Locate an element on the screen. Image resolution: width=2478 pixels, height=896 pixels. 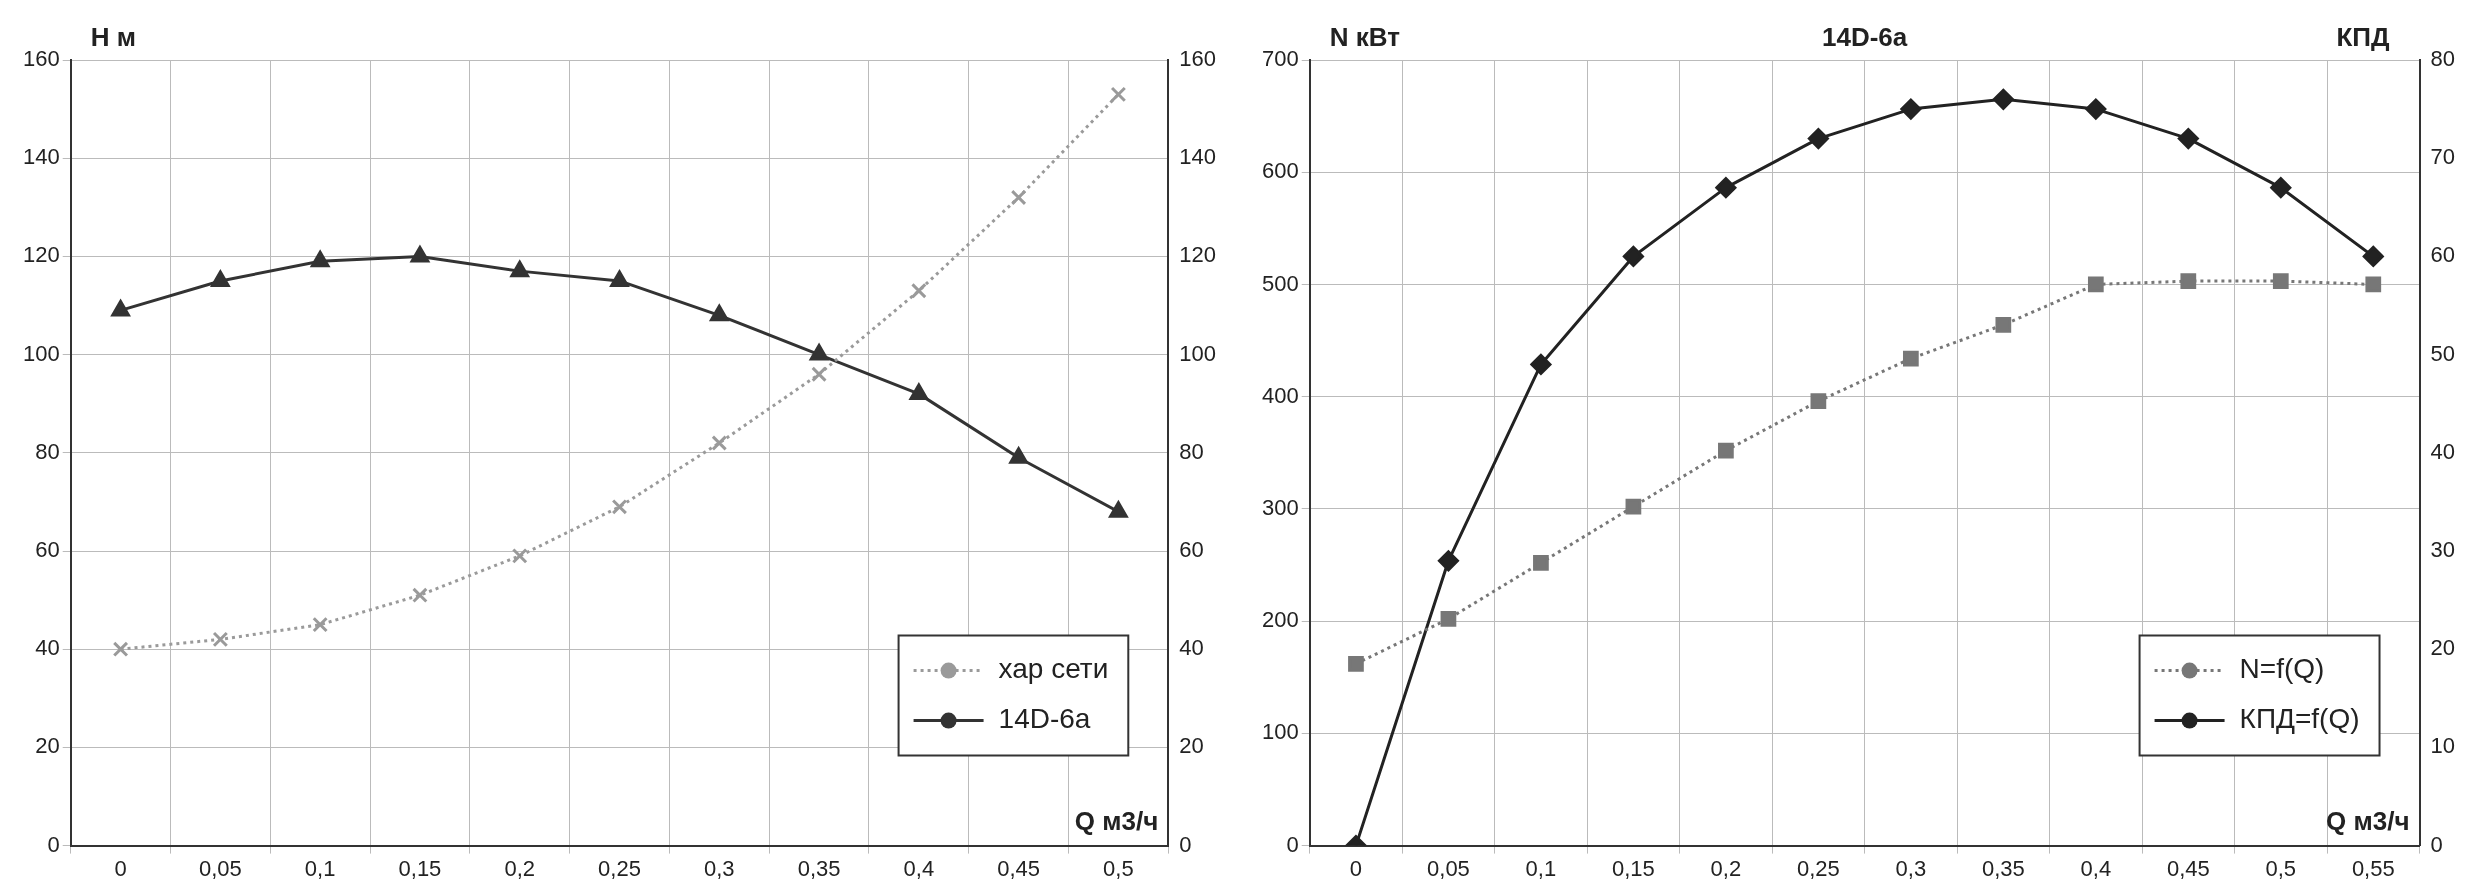
y2-tick-label: 50 is located at coordinates (2443, 353).